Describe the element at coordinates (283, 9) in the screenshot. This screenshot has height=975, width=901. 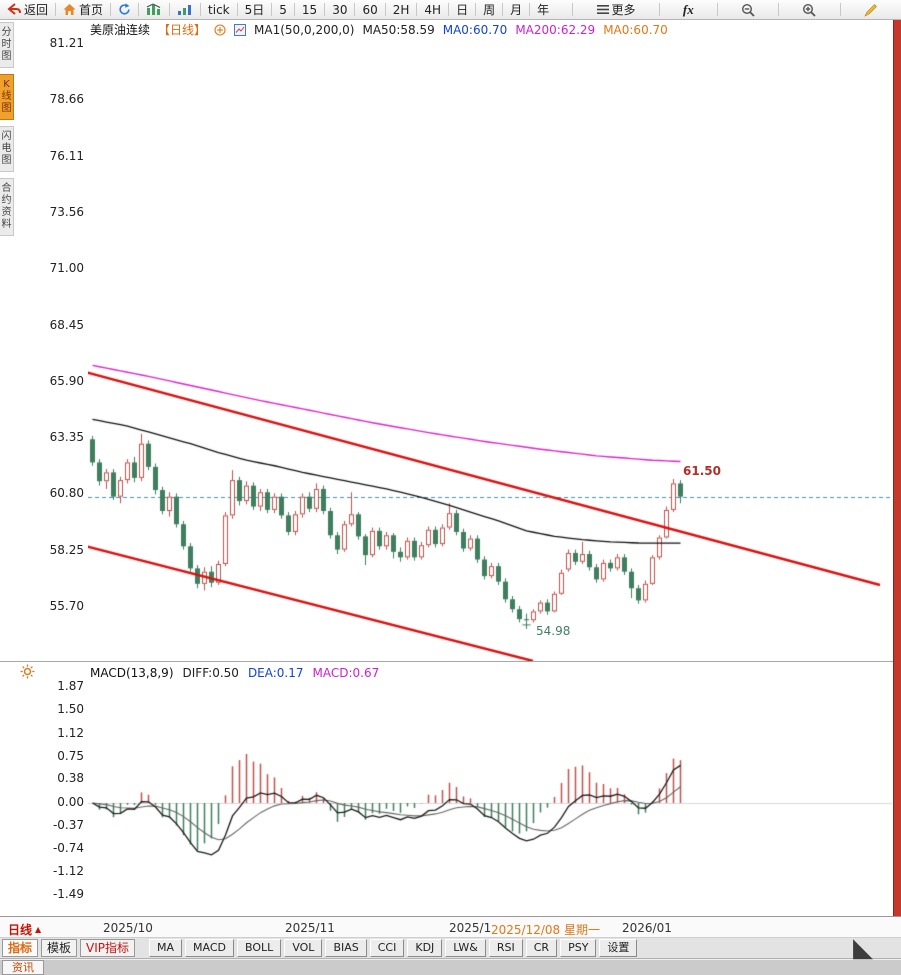
I see `interval-button-5: 5` at that location.